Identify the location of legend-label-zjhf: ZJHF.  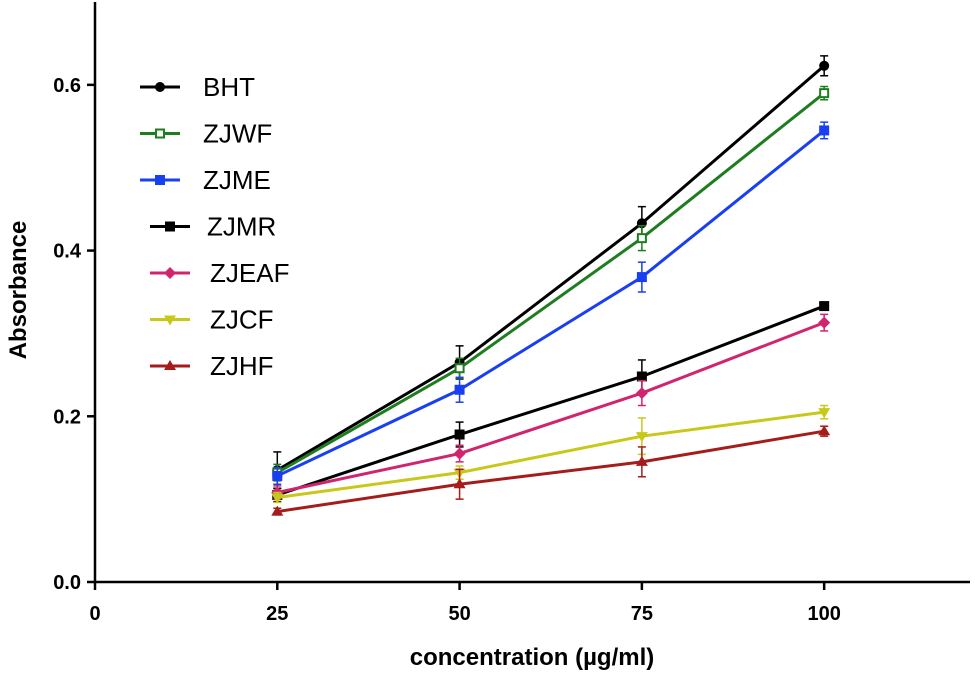
(242, 366).